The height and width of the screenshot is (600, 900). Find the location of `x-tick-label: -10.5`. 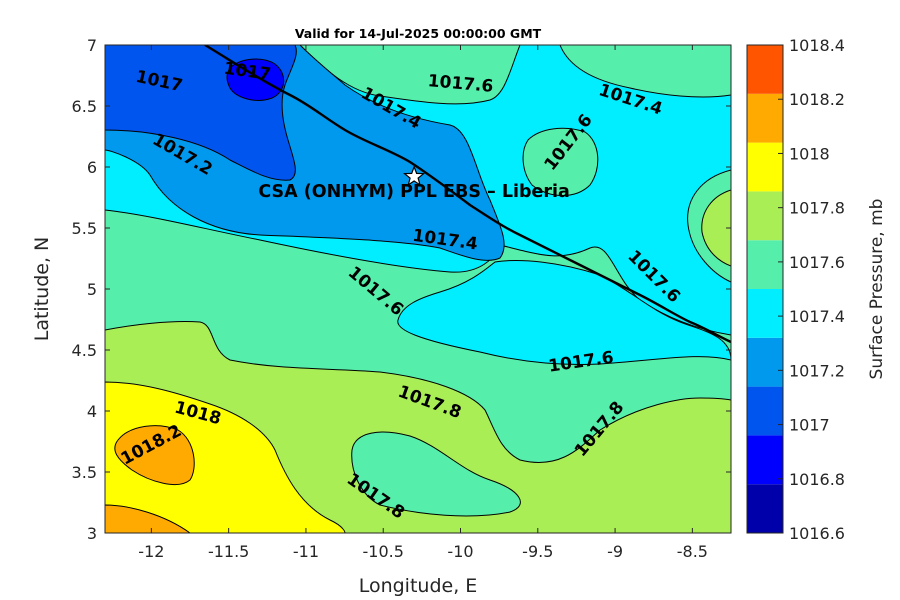

x-tick-label: -10.5 is located at coordinates (383, 551).